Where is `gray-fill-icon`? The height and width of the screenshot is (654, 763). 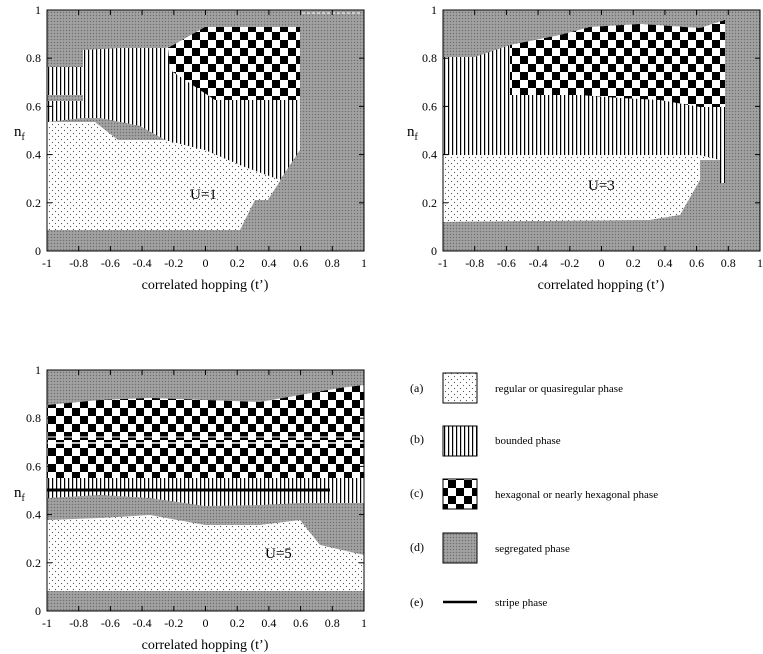
gray-fill-icon is located at coordinates (460, 548).